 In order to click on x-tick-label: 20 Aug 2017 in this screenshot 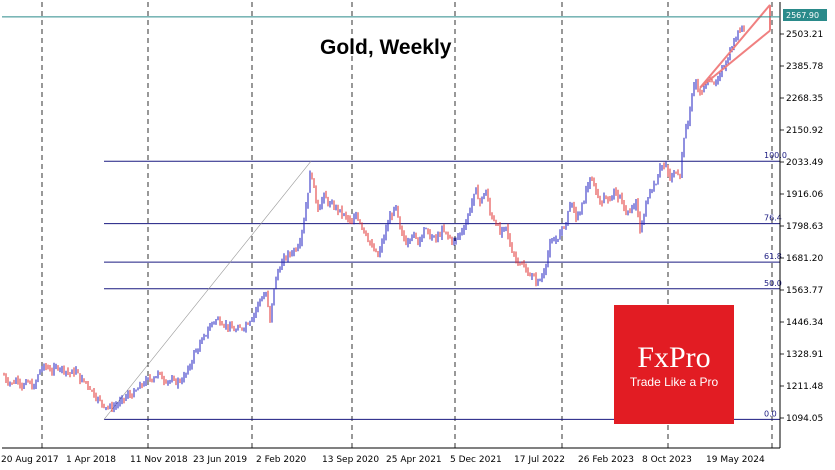, I will do `click(30, 460)`.